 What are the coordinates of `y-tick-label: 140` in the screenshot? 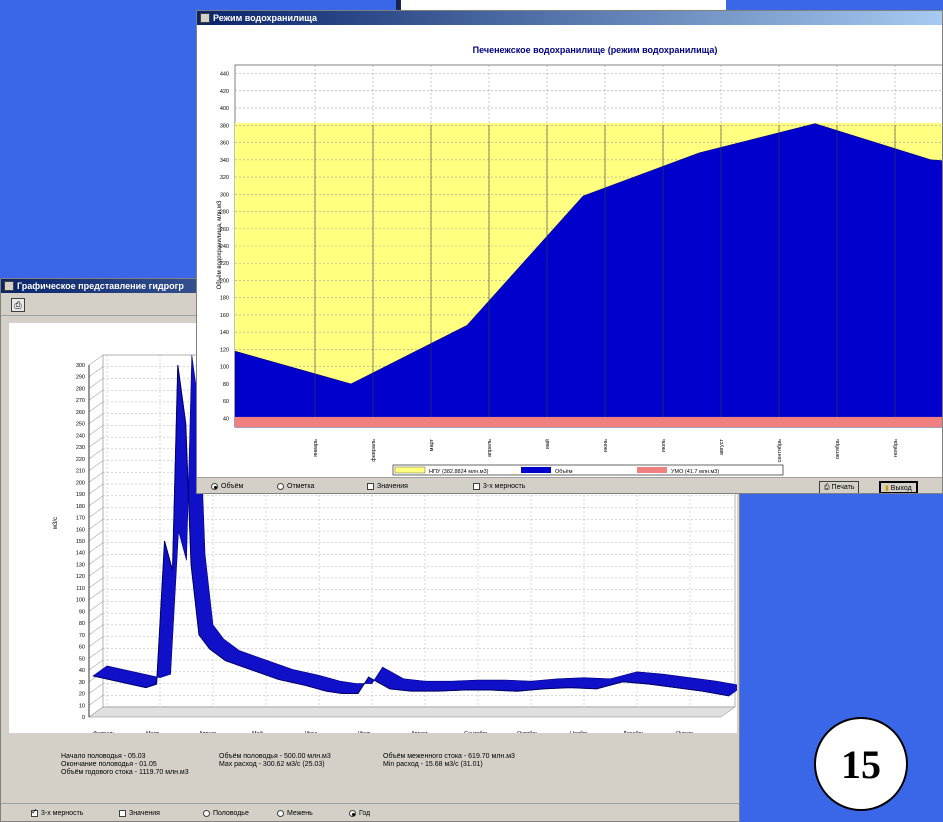 It's located at (224, 333).